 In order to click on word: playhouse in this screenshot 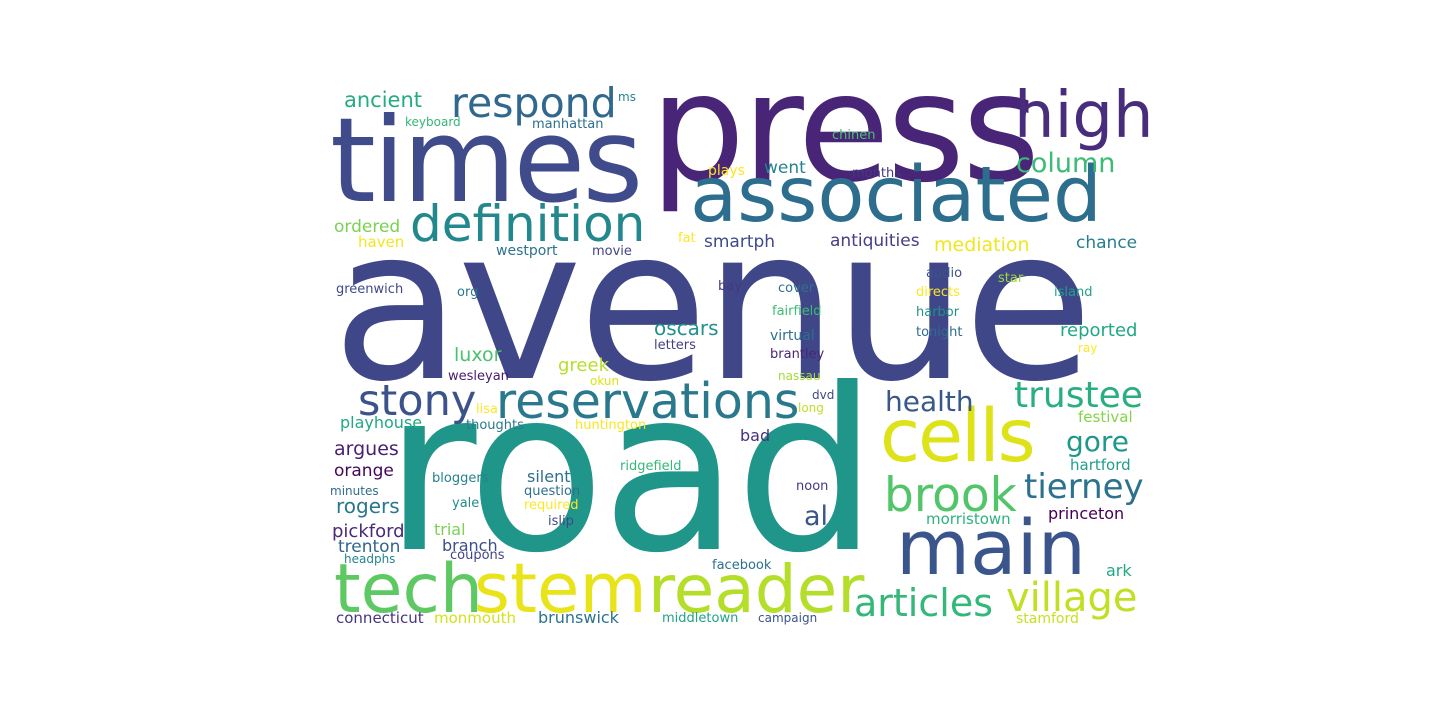, I will do `click(381, 422)`.